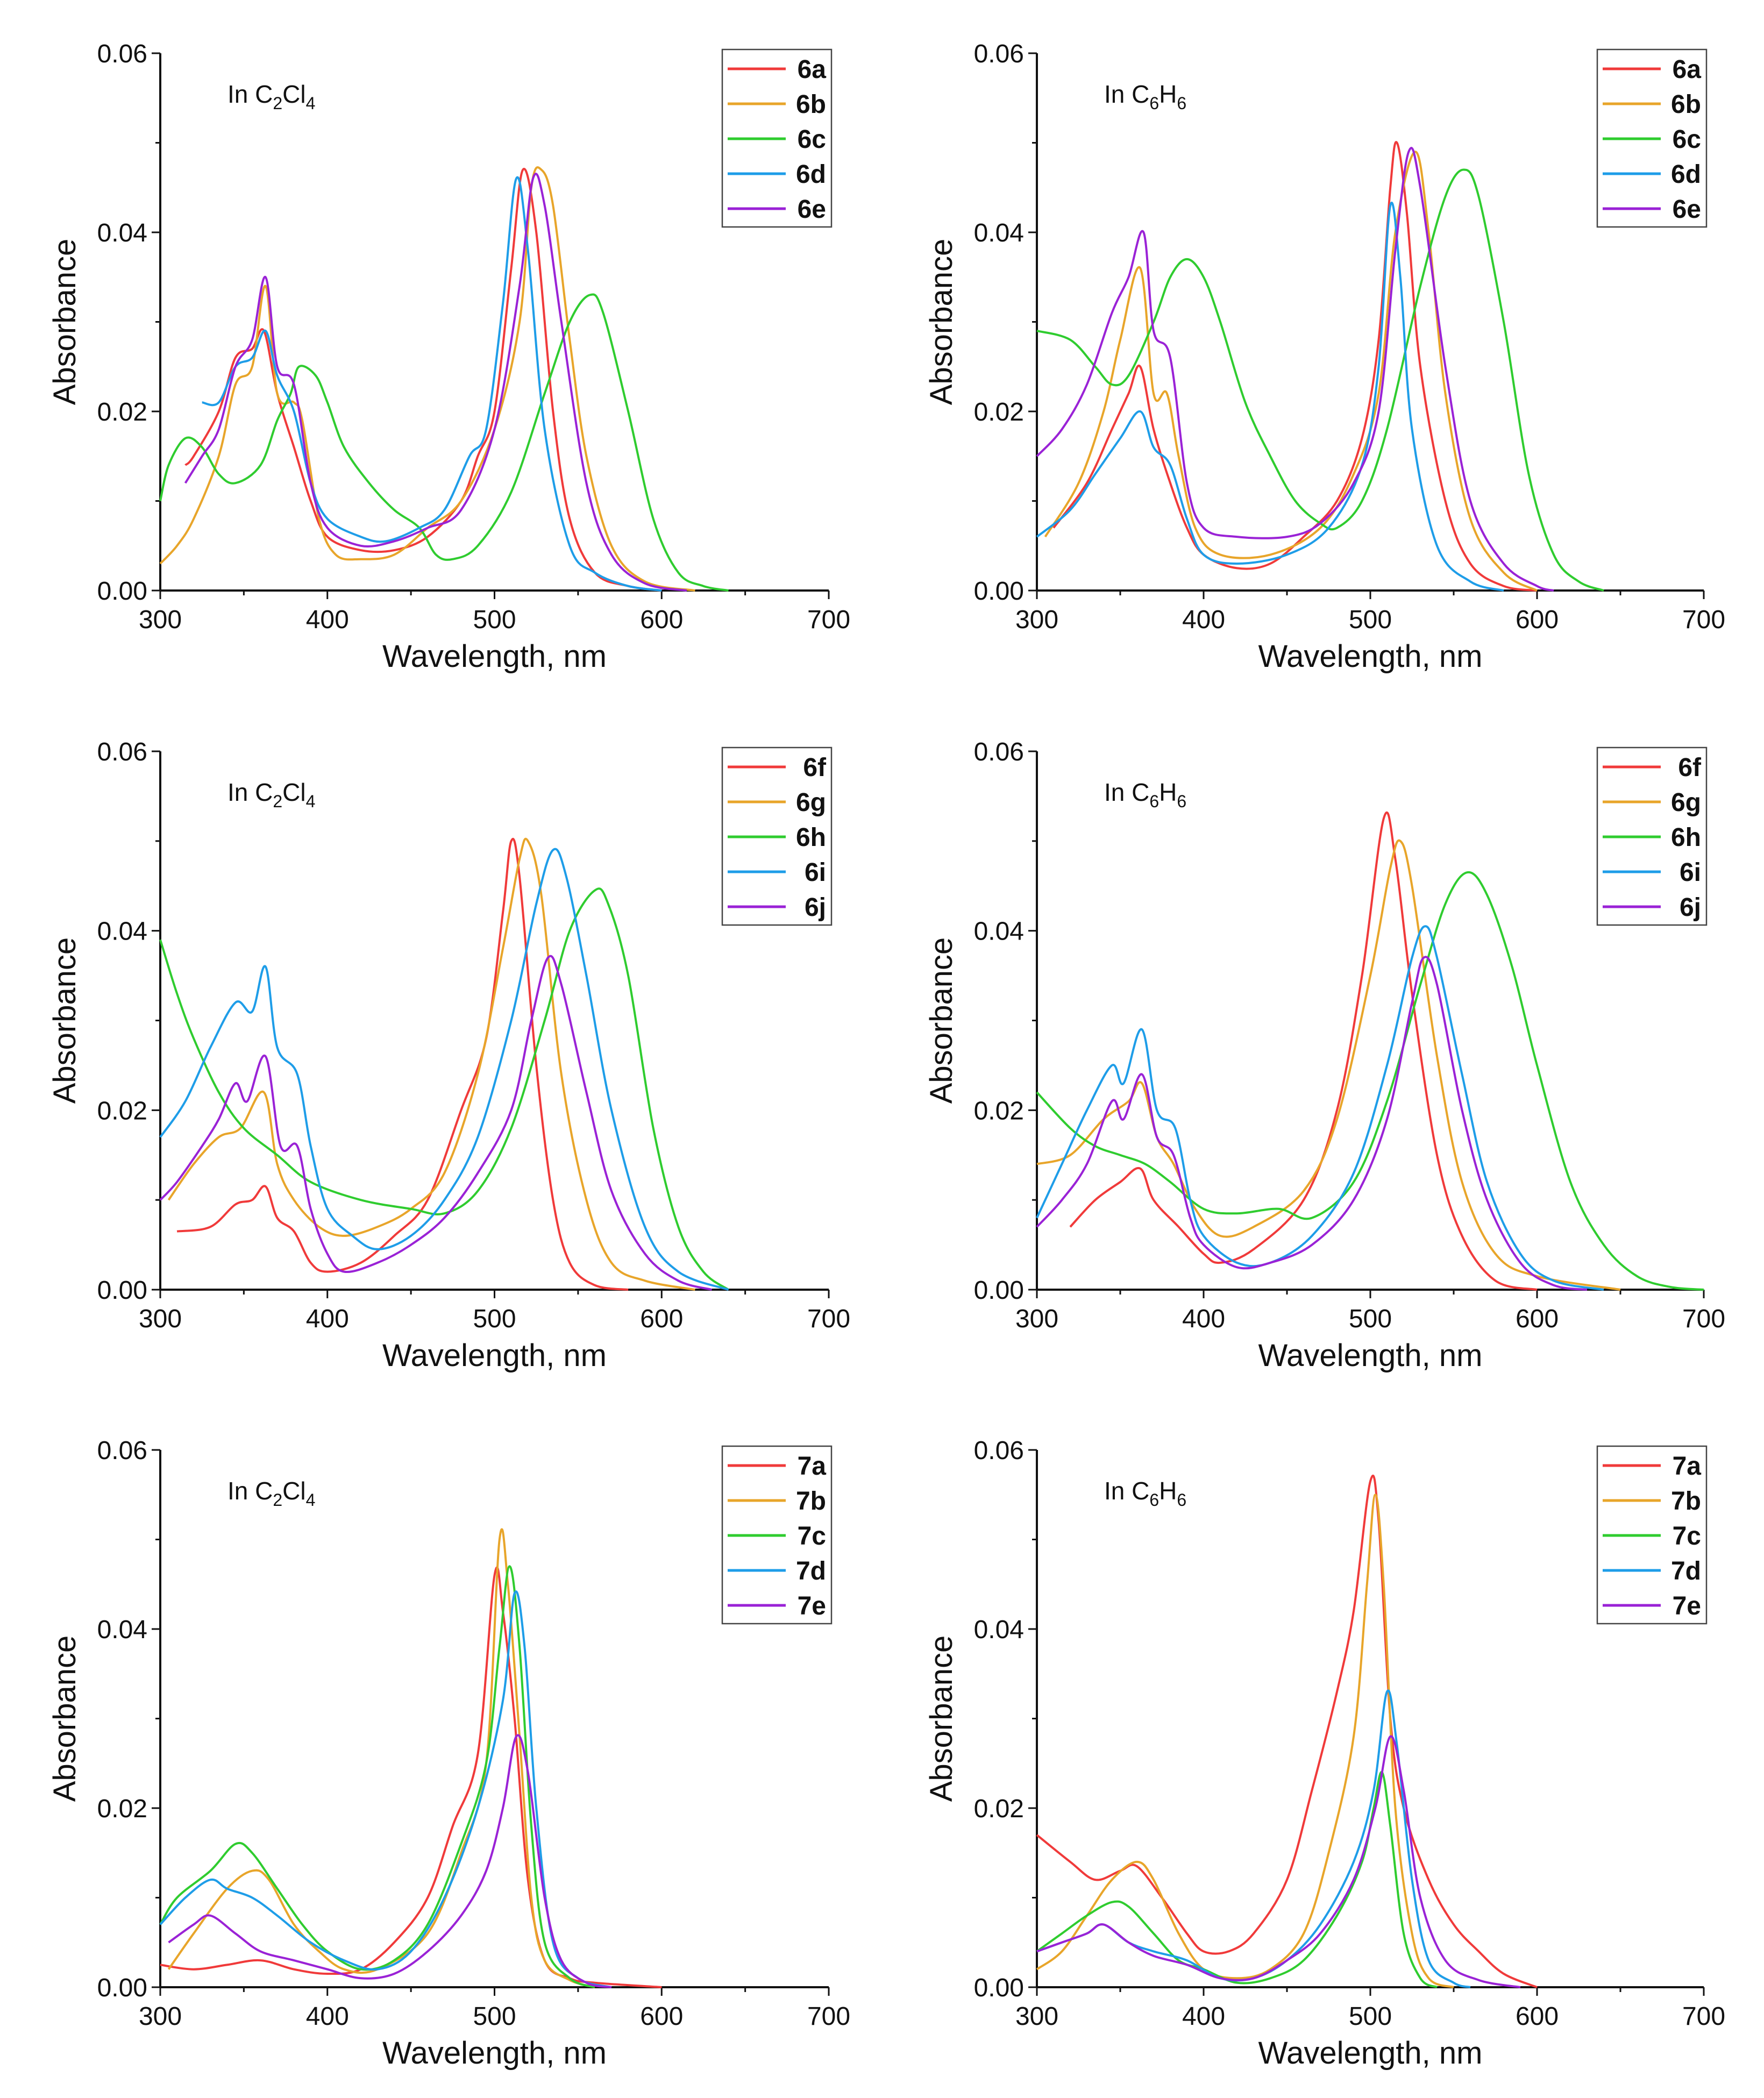 The height and width of the screenshot is (2098, 1764). What do you see at coordinates (1688, 69) in the screenshot?
I see `legend-label-6a: 6a` at bounding box center [1688, 69].